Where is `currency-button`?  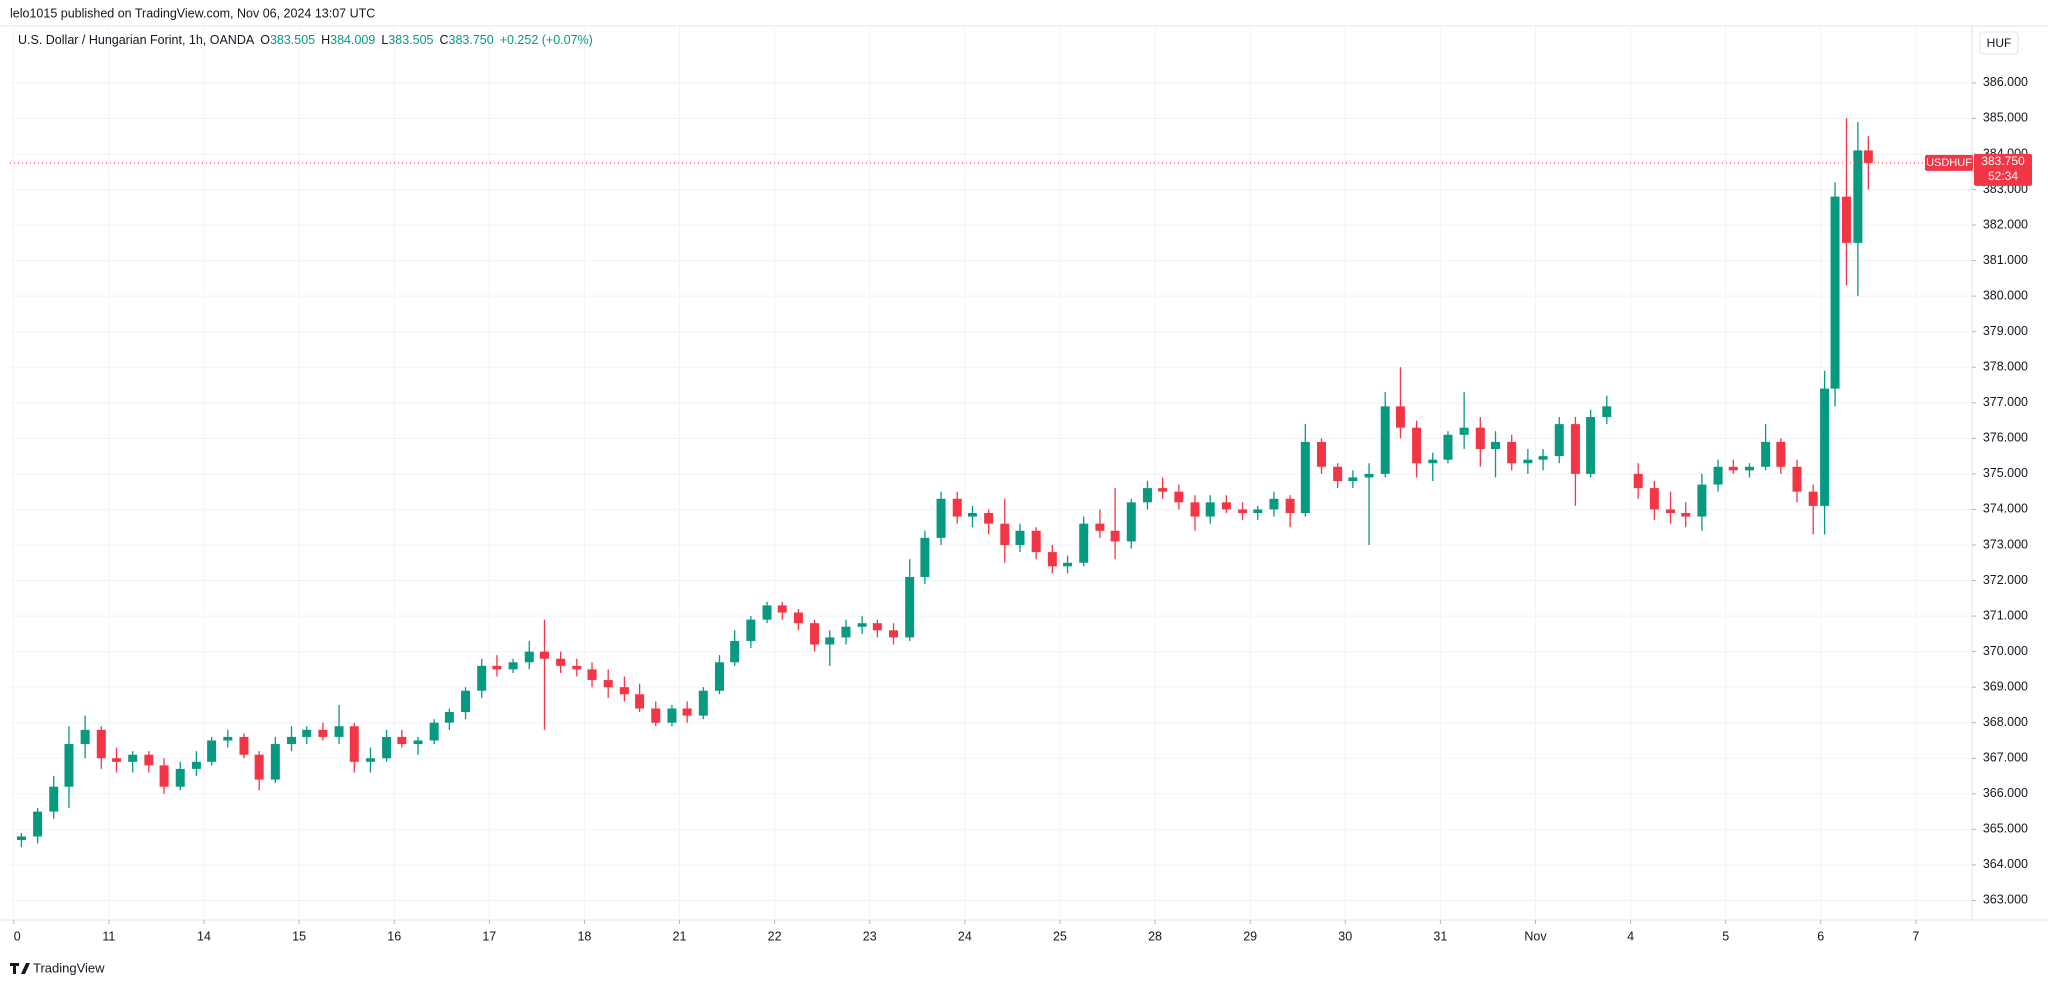
currency-button is located at coordinates (1999, 43).